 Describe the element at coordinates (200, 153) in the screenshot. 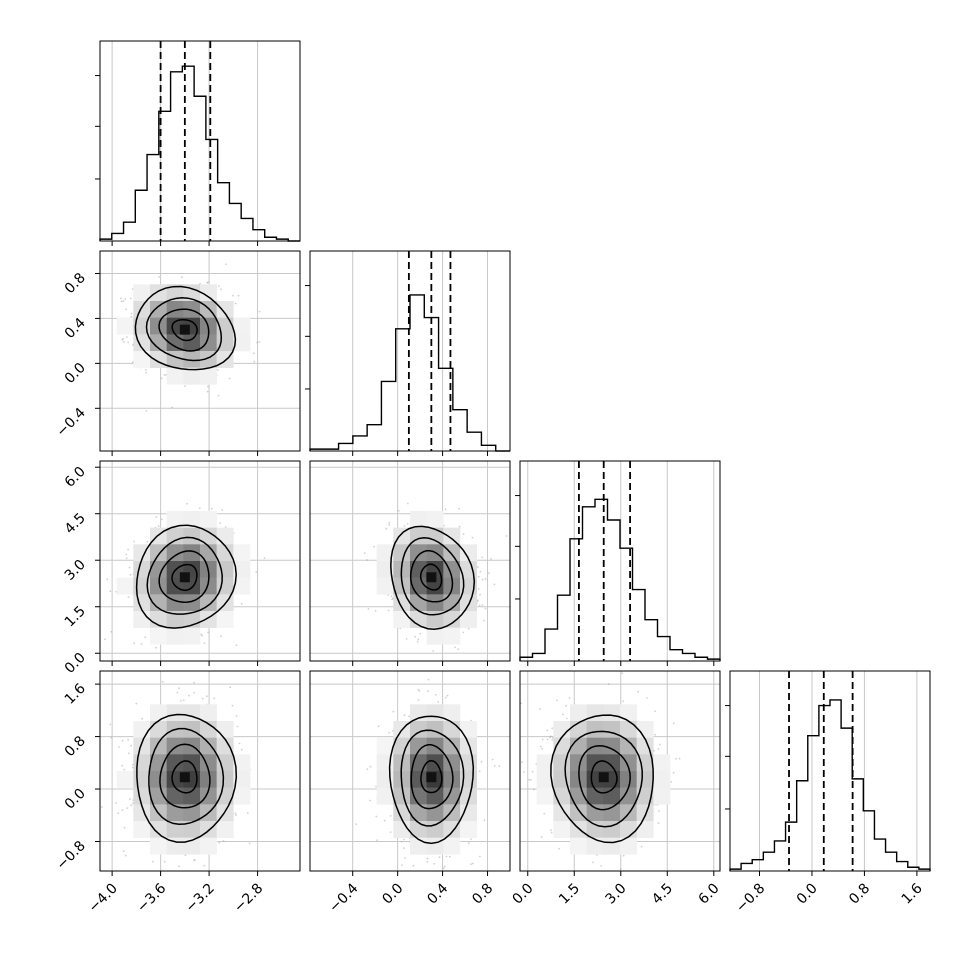

I see `histogram-step` at that location.